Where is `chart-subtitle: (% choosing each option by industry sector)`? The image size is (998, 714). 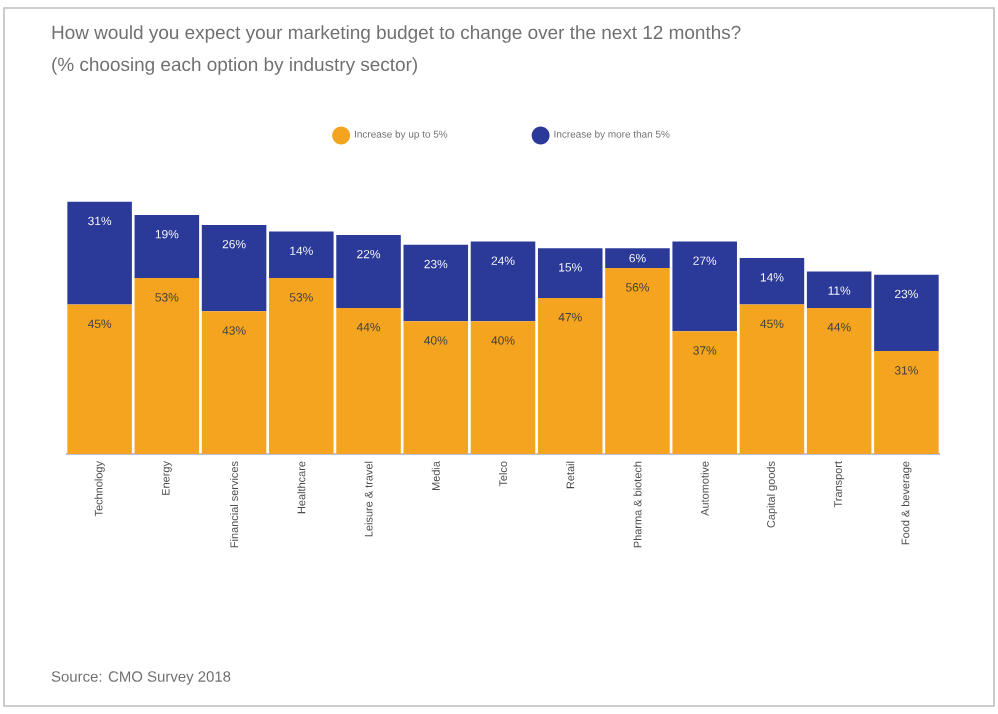
chart-subtitle: (% choosing each option by industry sector) is located at coordinates (234, 66).